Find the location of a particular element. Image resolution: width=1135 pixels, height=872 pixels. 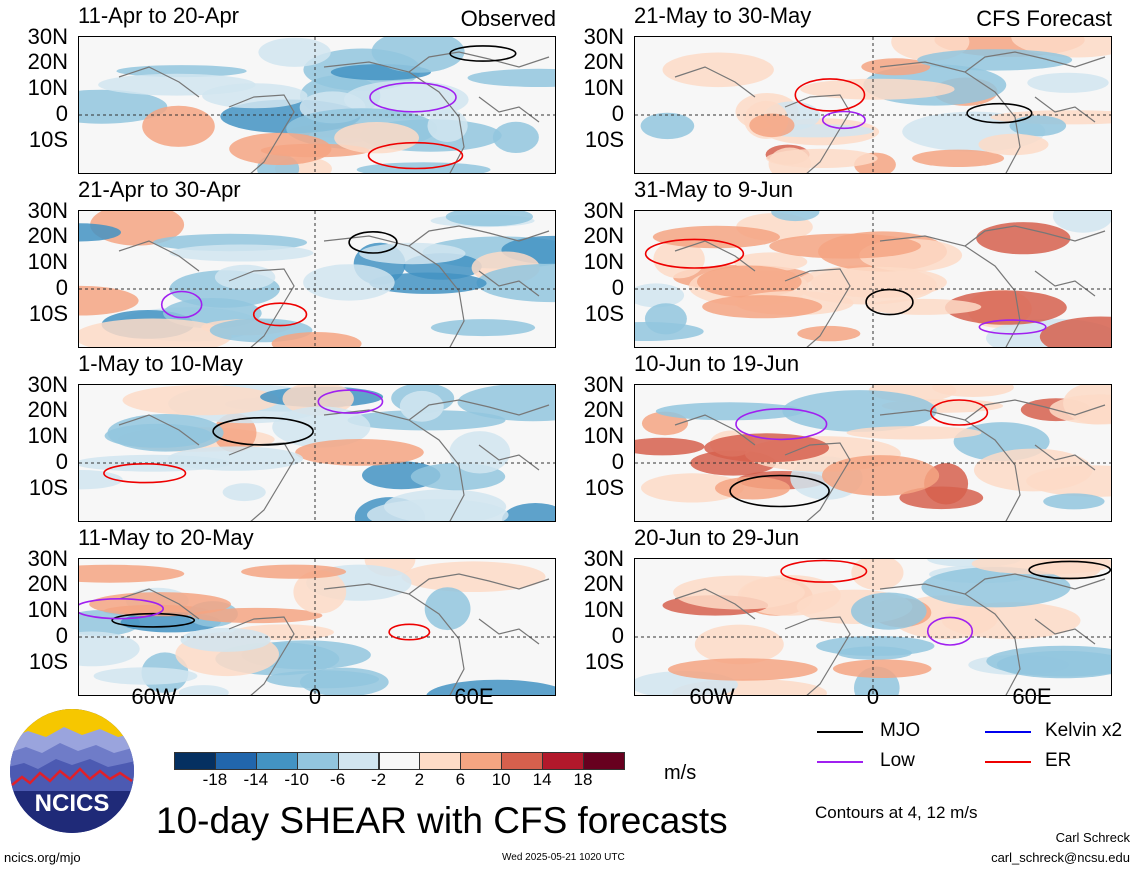

lon-tick-60e-right: 60E is located at coordinates (1032, 696).